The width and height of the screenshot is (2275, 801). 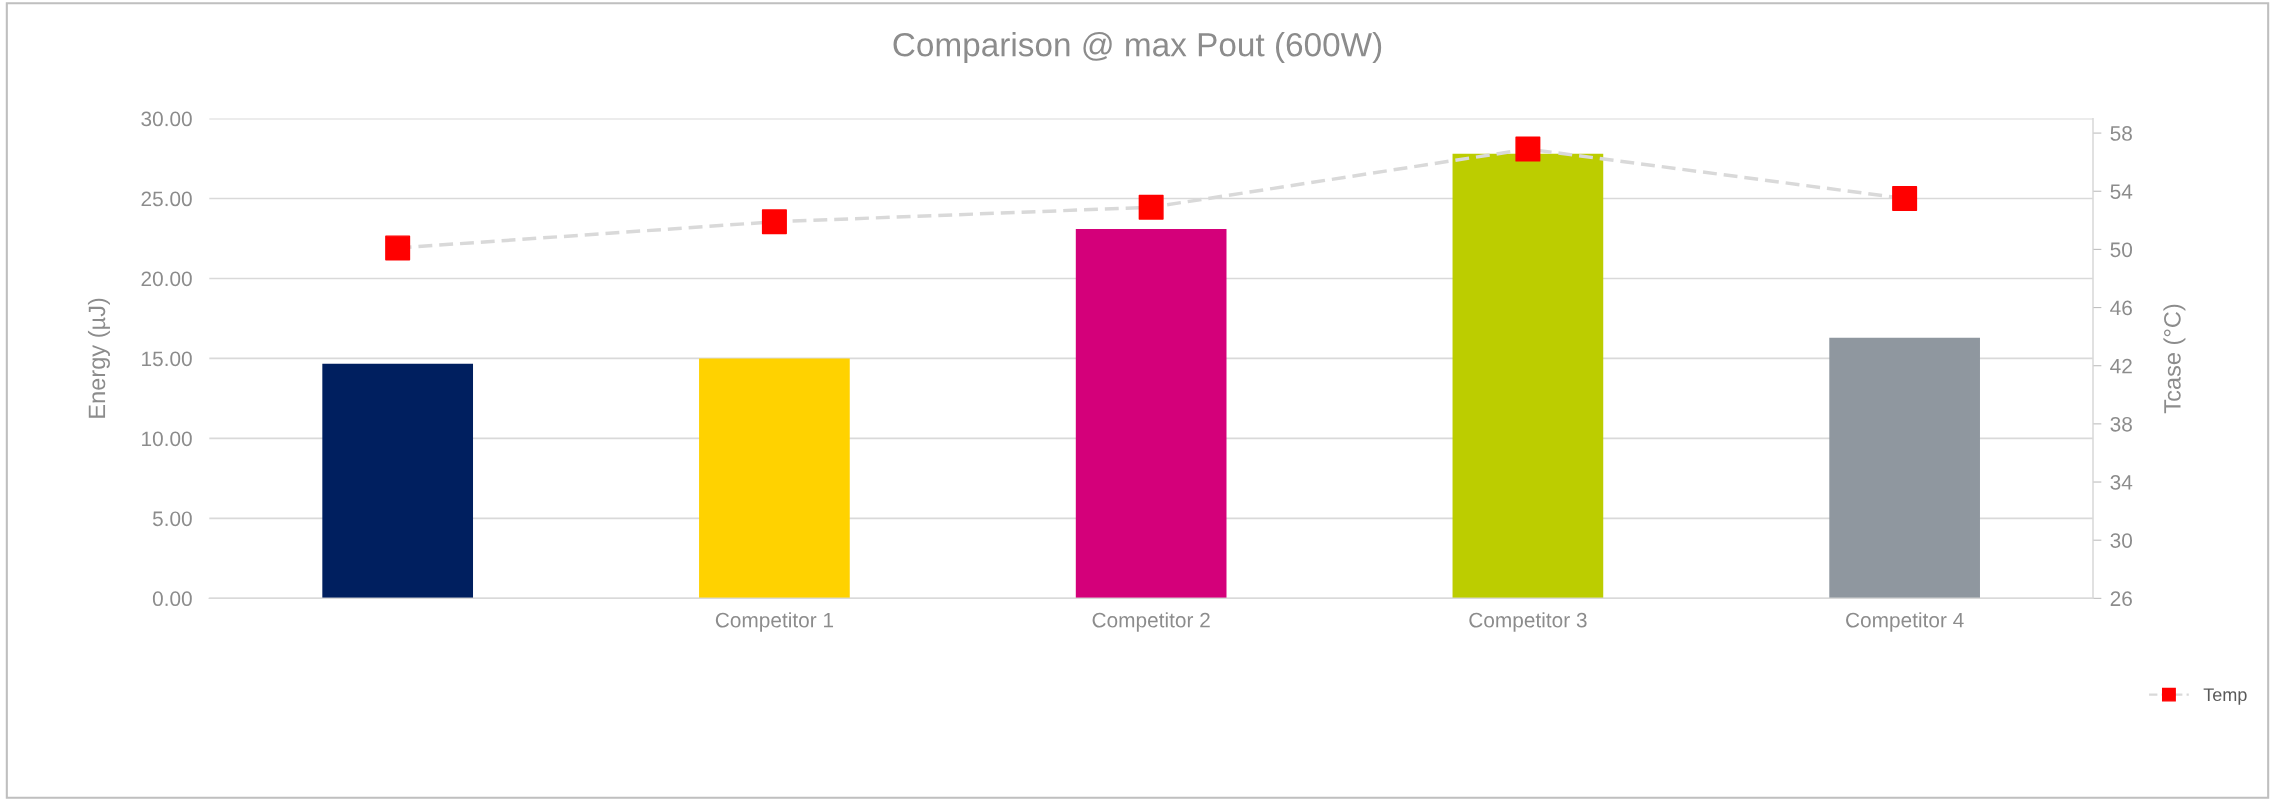 What do you see at coordinates (2121, 191) in the screenshot?
I see `y2-tick-label: 54` at bounding box center [2121, 191].